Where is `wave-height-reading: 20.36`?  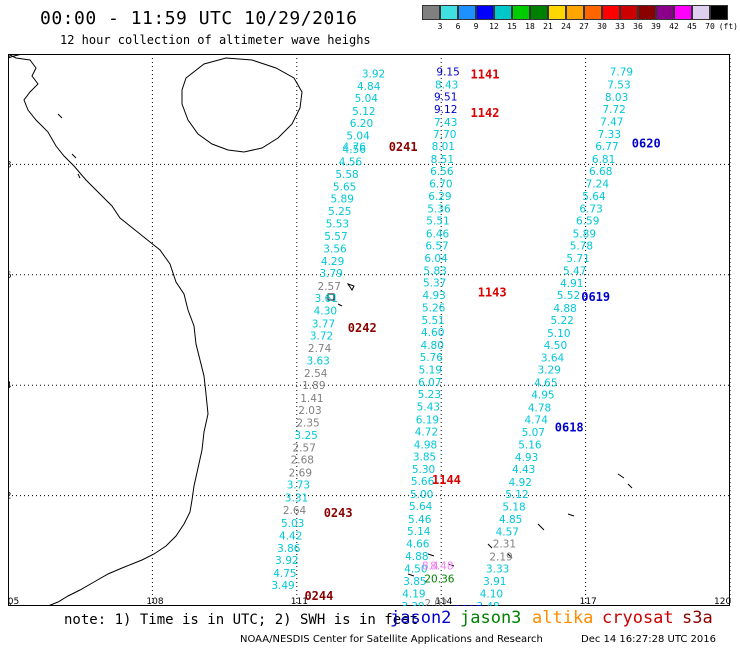 wave-height-reading: 20.36 is located at coordinates (439, 579).